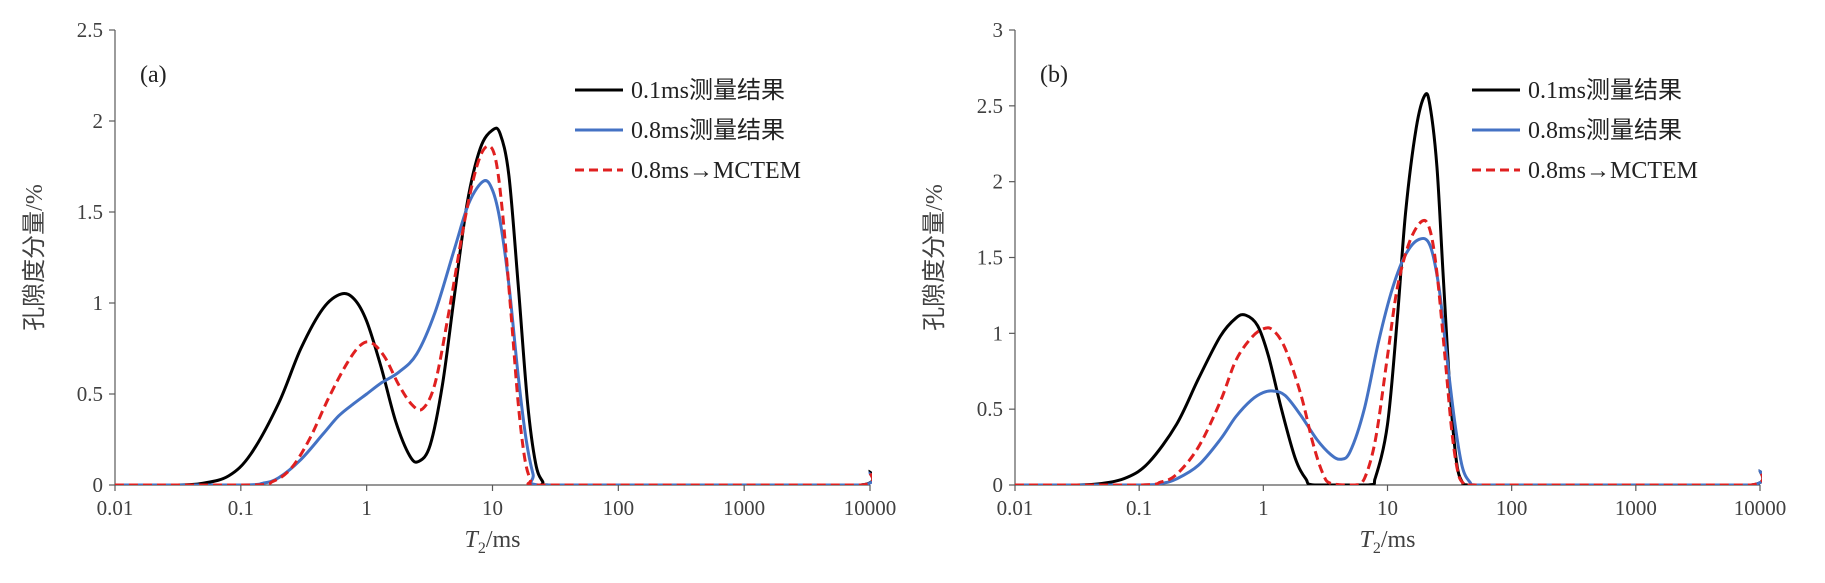 The height and width of the screenshot is (583, 1825). Describe the element at coordinates (1054, 75) in the screenshot. I see `panel-label: (b)` at that location.